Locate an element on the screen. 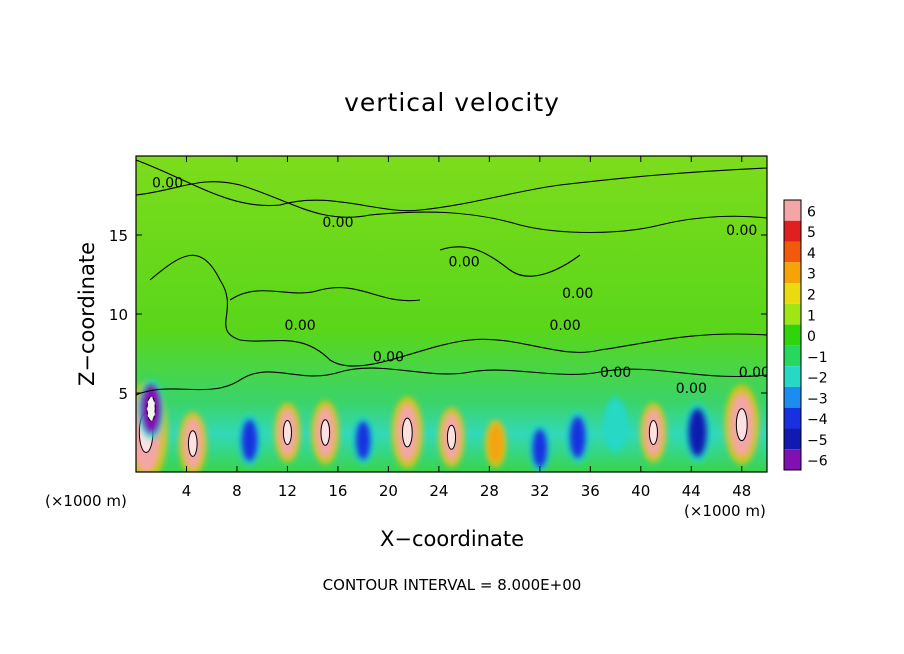 This screenshot has width=904, height=654. colorbar-level-label: −1 is located at coordinates (817, 358).